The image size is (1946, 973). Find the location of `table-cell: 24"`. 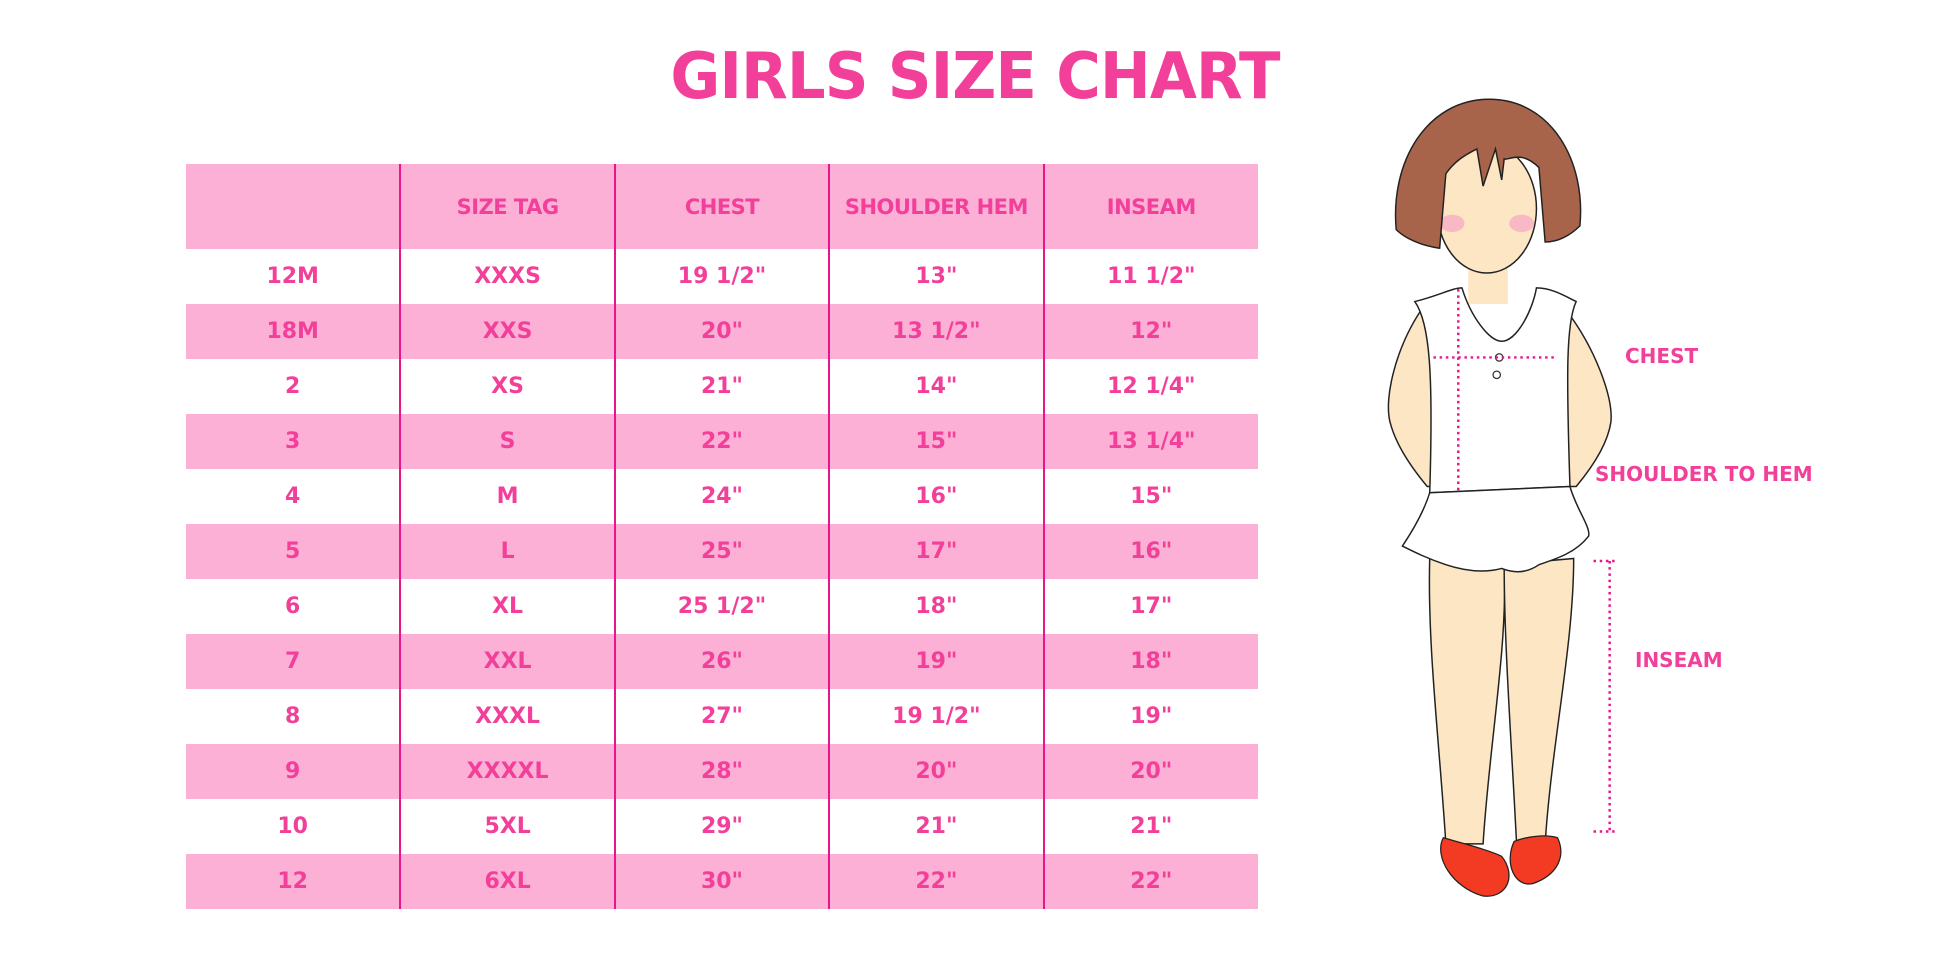

table-cell: 24" is located at coordinates (721, 496).